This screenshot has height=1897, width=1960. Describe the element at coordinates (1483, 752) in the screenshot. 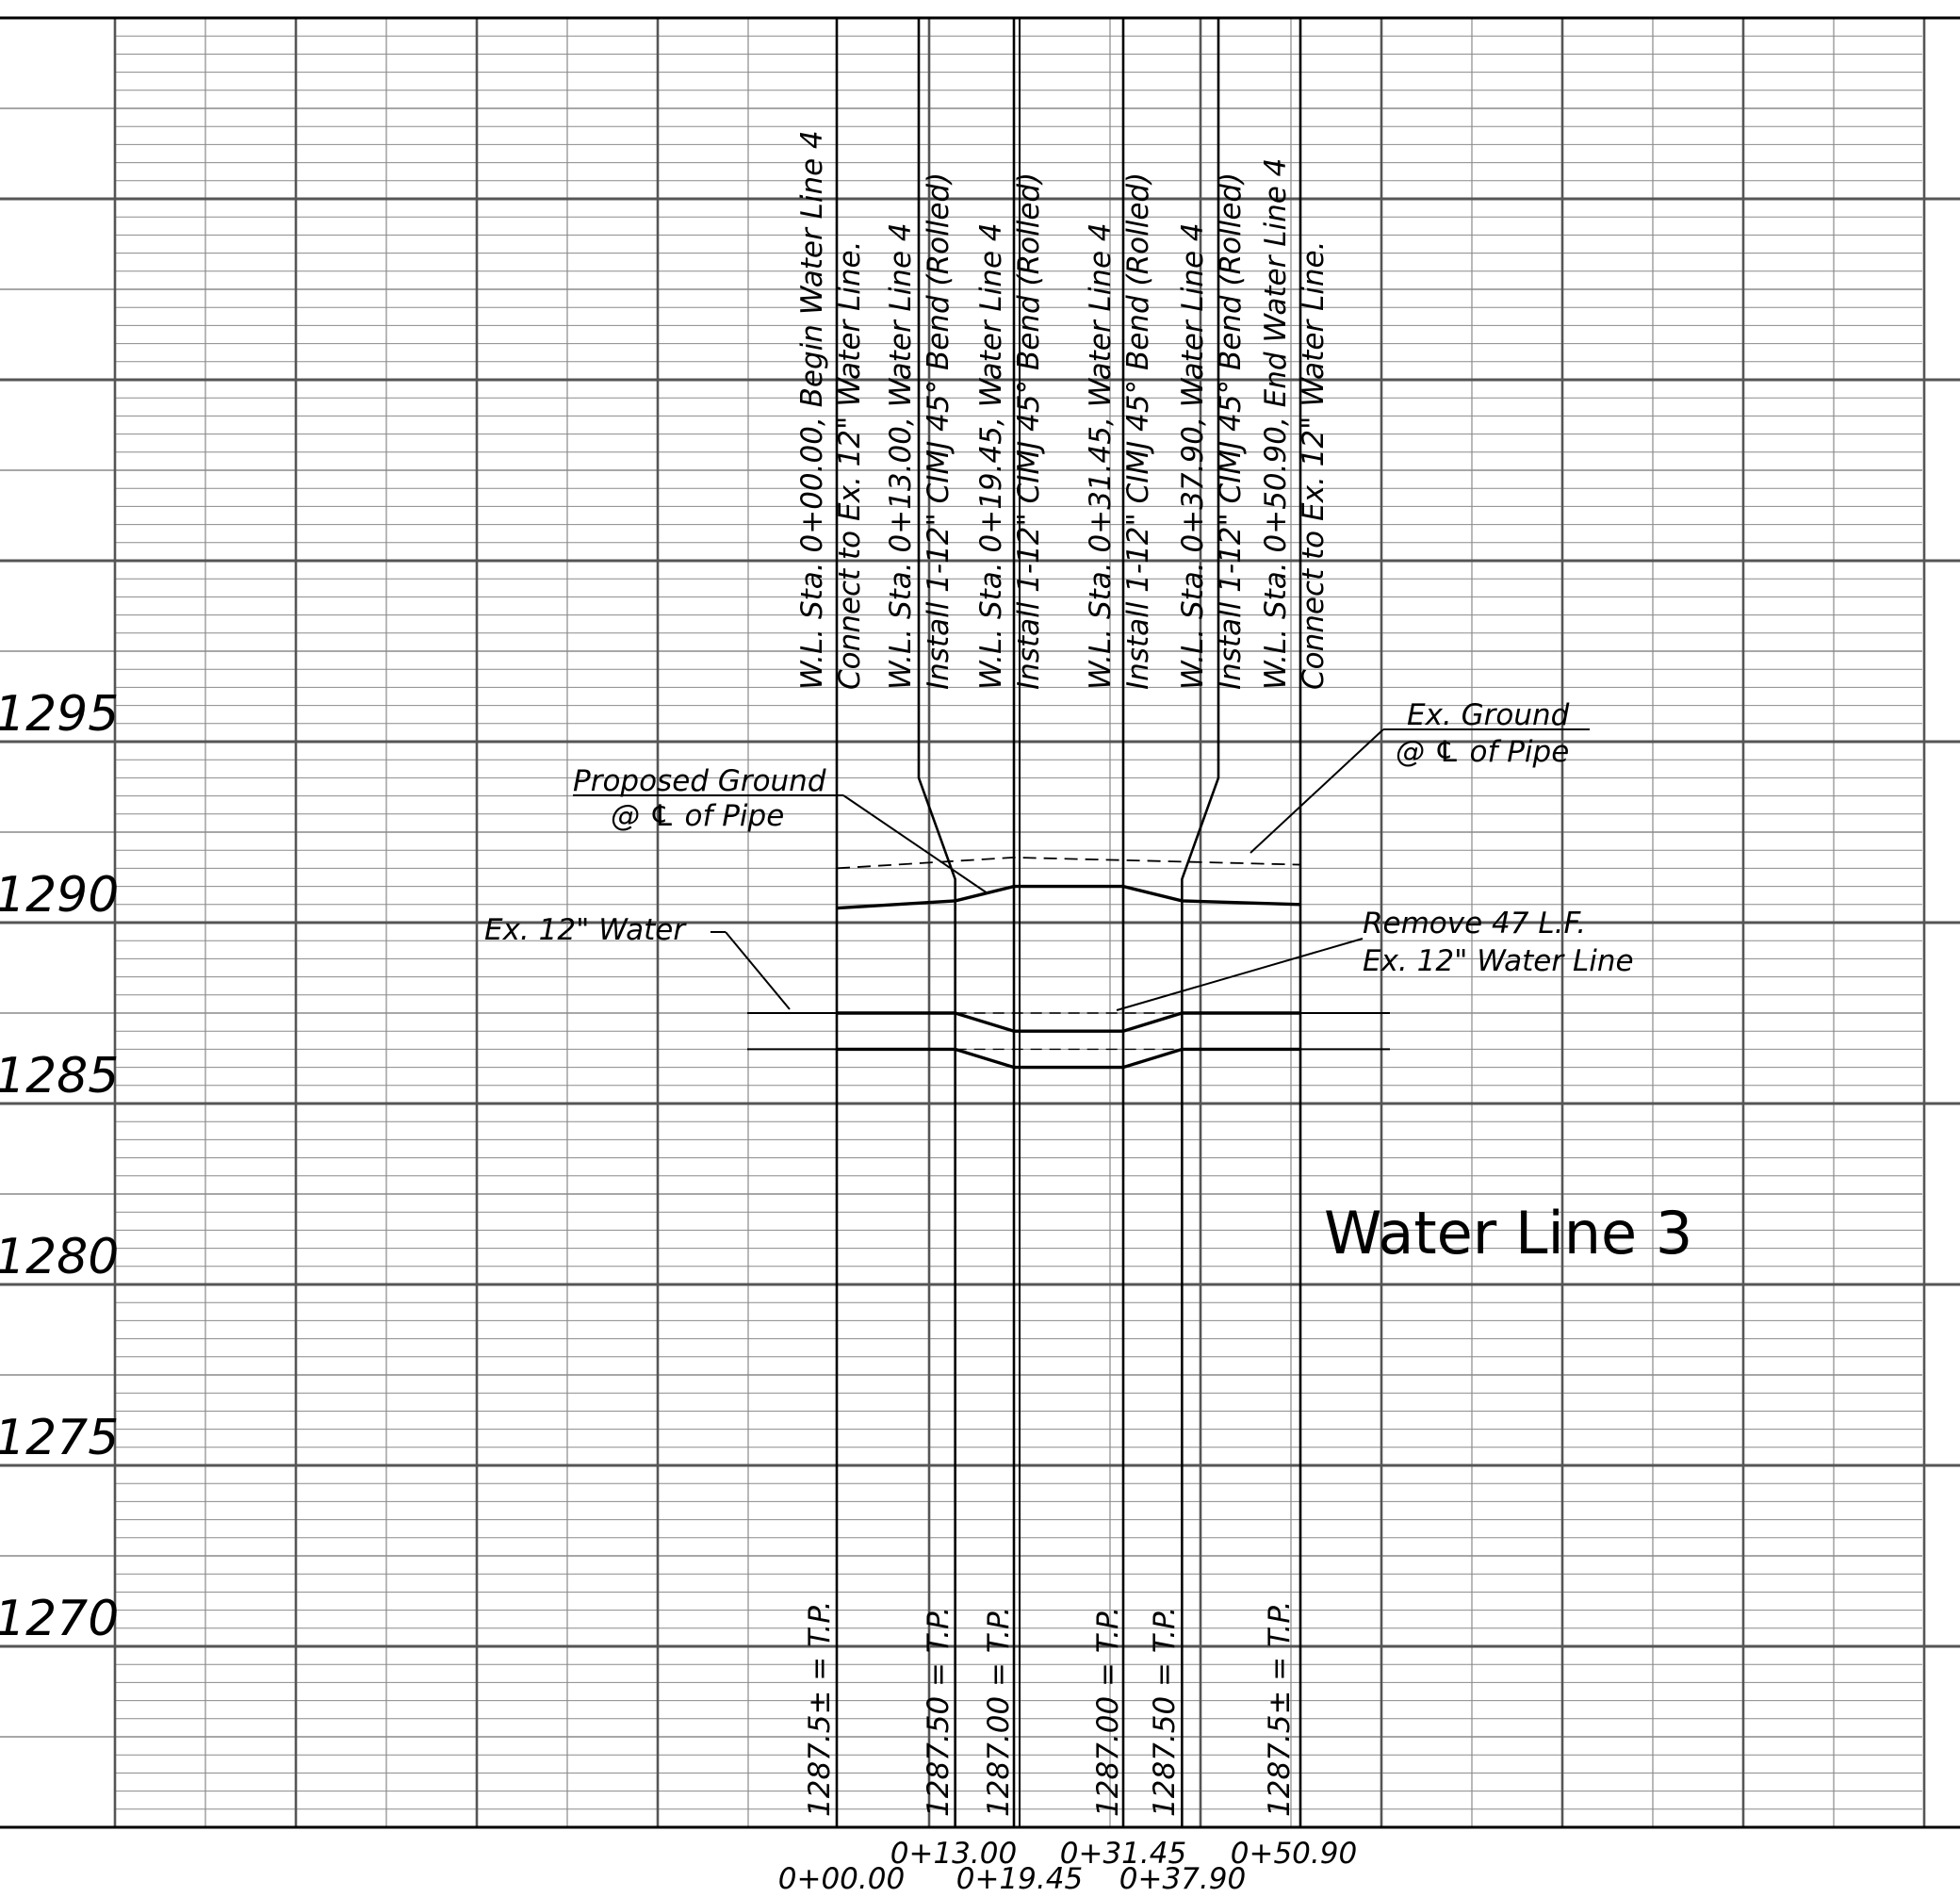

I see `existing-ground-sublabel: @ ℄ of Pipe` at that location.